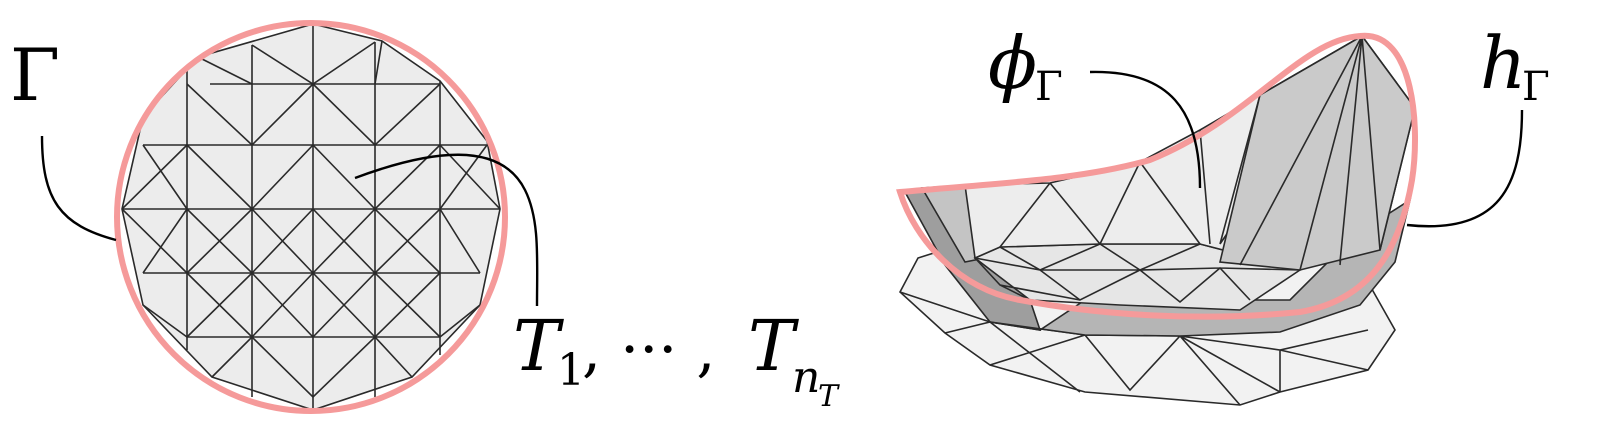 This screenshot has height=438, width=1606. I want to click on triangles-label-subsub-last: T, so click(829, 396).